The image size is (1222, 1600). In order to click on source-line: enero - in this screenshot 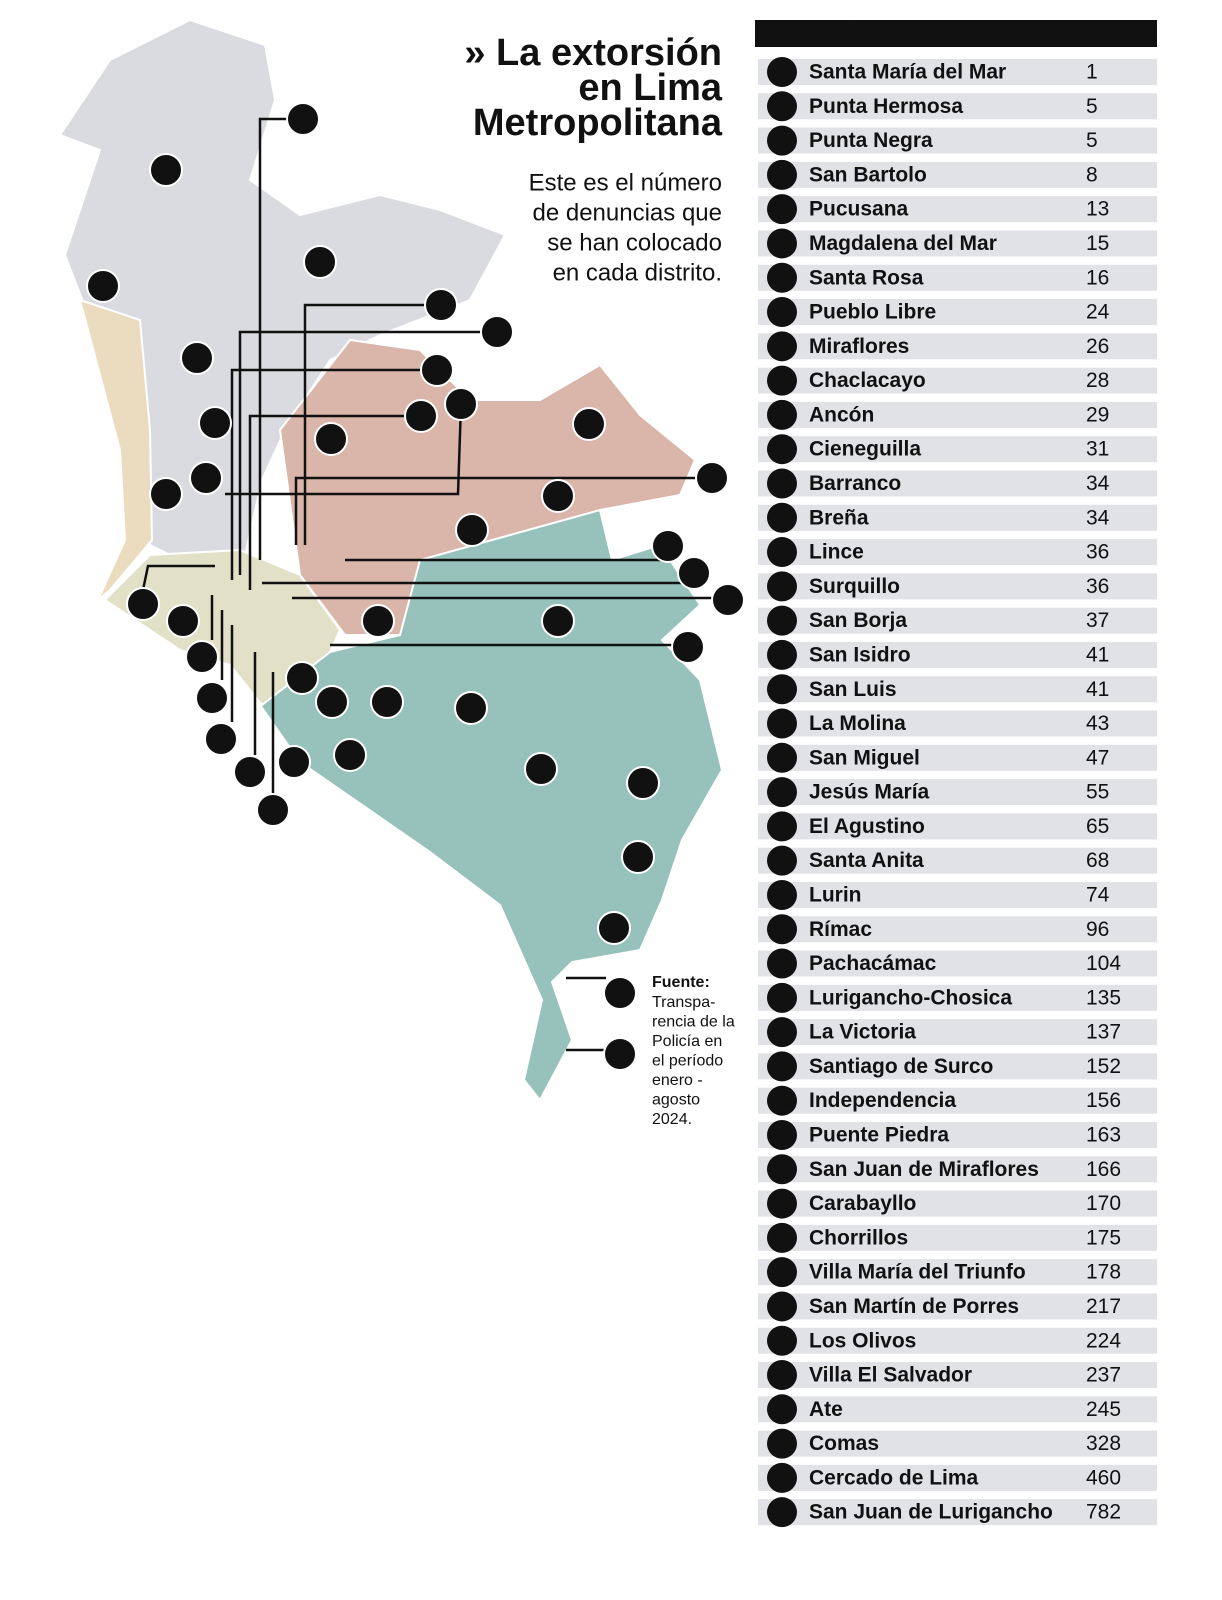, I will do `click(677, 1080)`.